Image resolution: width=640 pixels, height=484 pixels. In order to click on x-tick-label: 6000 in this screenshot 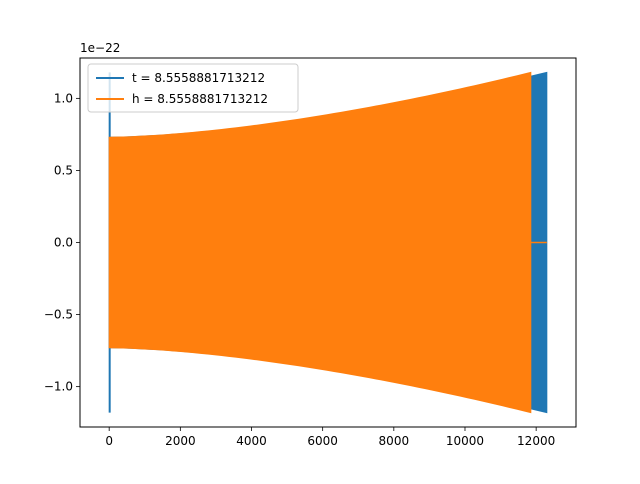, I will do `click(322, 441)`.